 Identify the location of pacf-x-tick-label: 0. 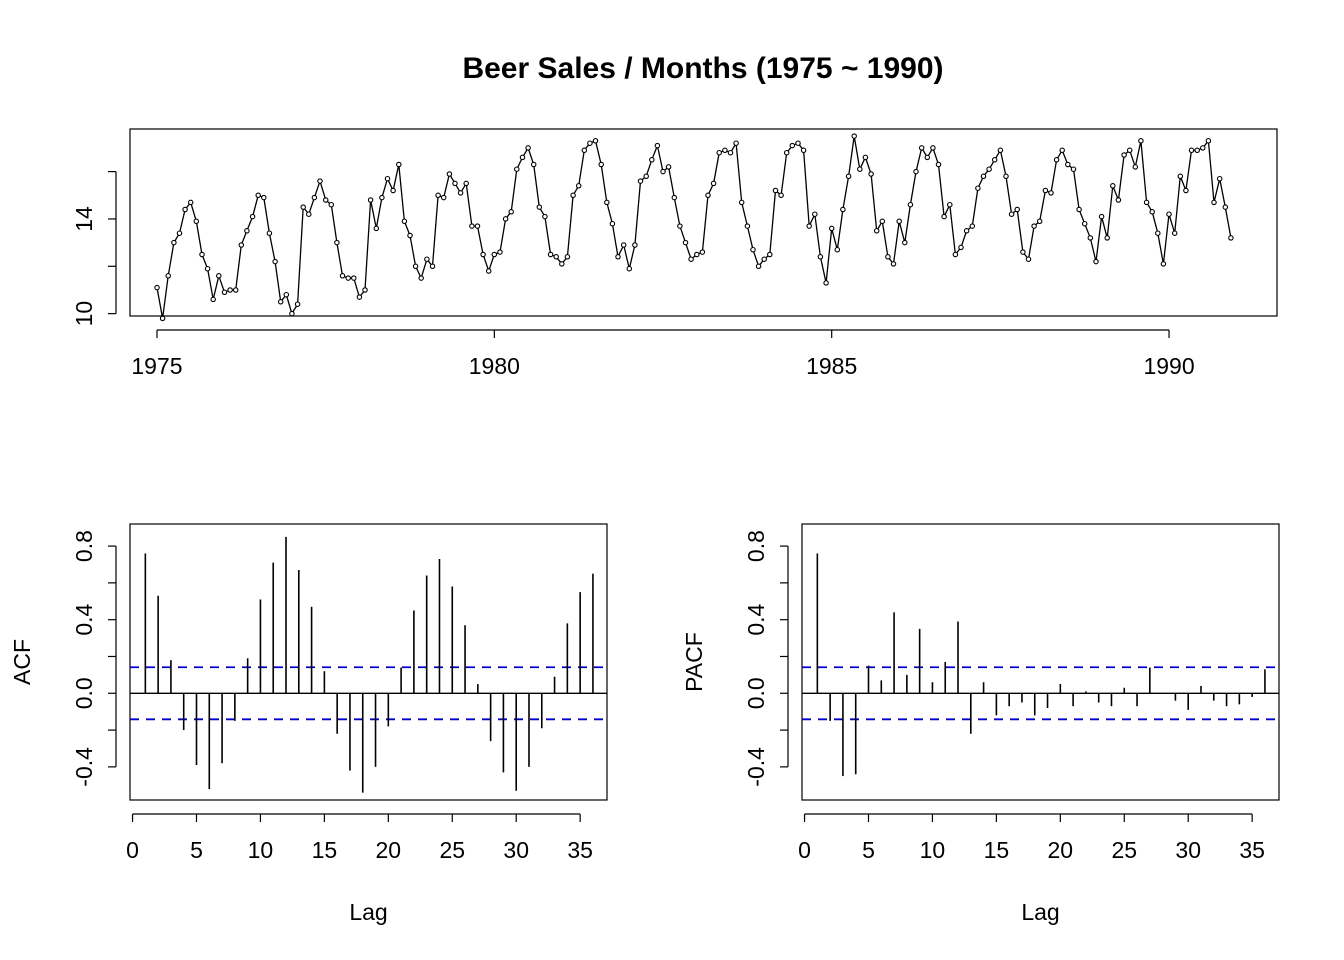
(804, 850).